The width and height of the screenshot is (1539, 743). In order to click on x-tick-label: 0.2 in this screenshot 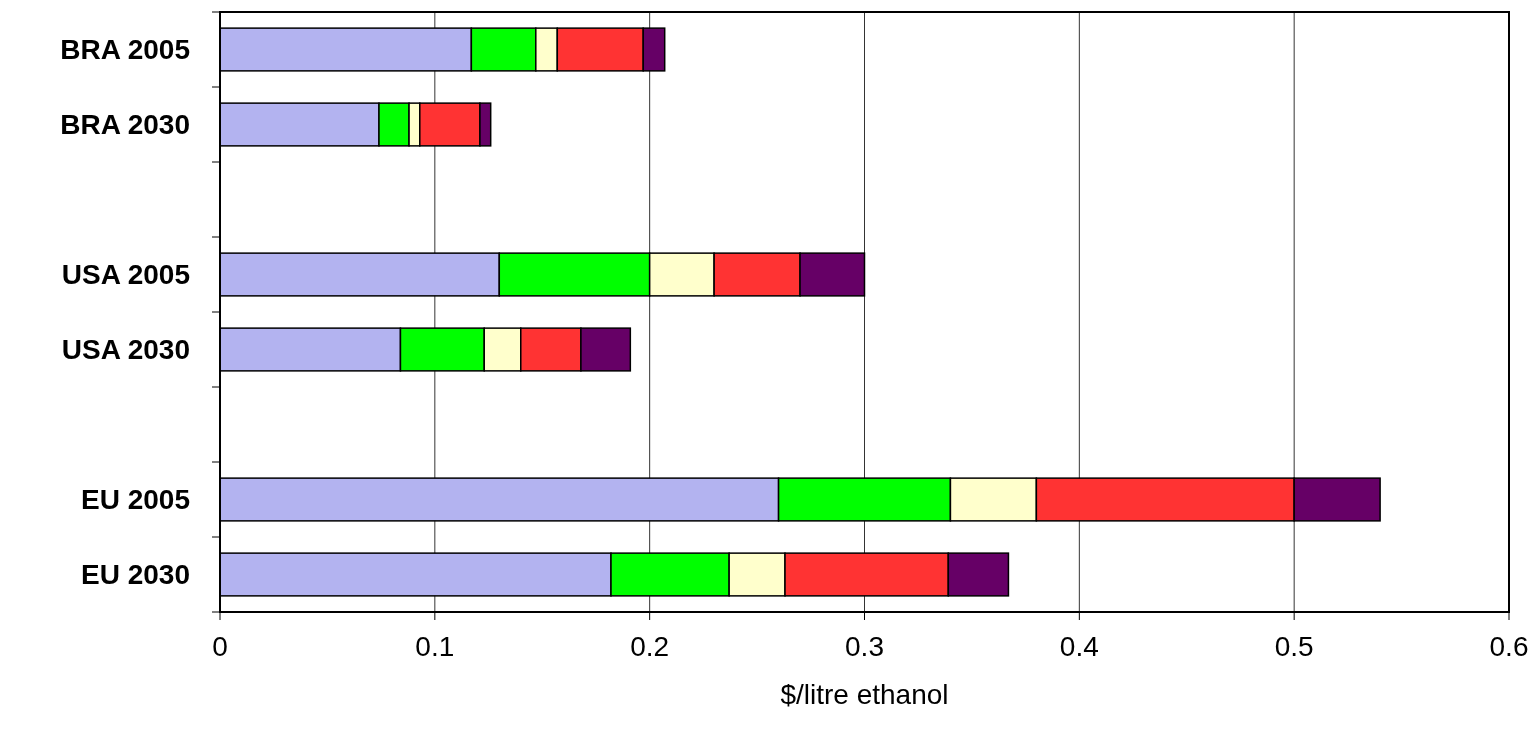, I will do `click(650, 646)`.